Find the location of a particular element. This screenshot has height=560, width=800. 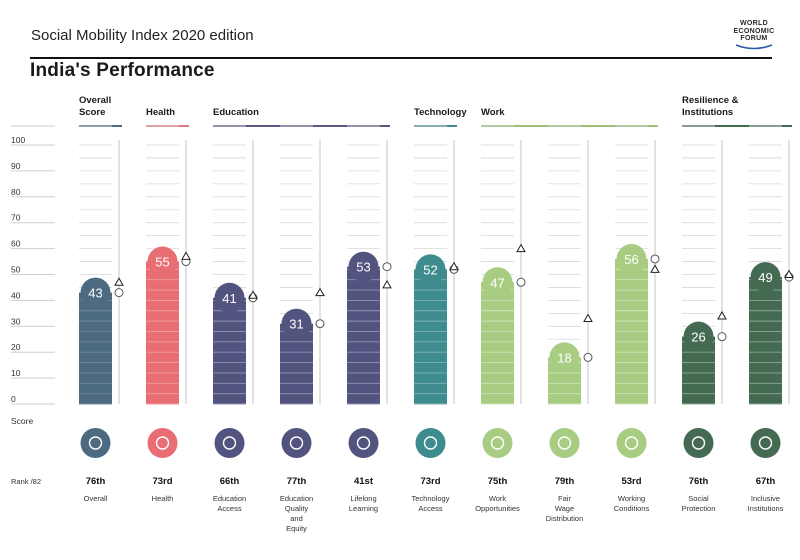

rank-label: 66th is located at coordinates (230, 481).